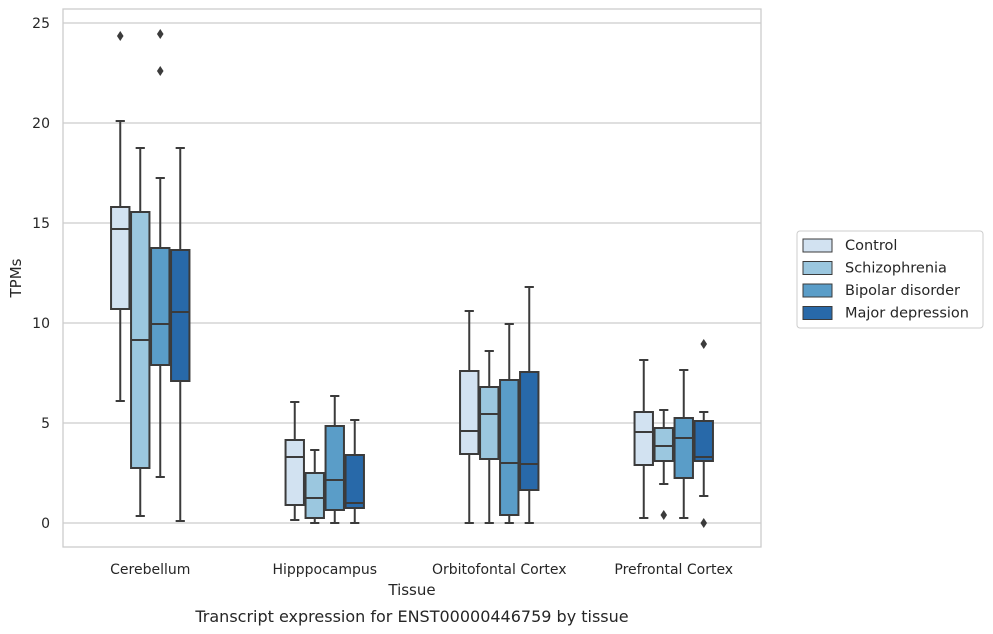  What do you see at coordinates (41, 224) in the screenshot?
I see `y-tick-label: 15` at bounding box center [41, 224].